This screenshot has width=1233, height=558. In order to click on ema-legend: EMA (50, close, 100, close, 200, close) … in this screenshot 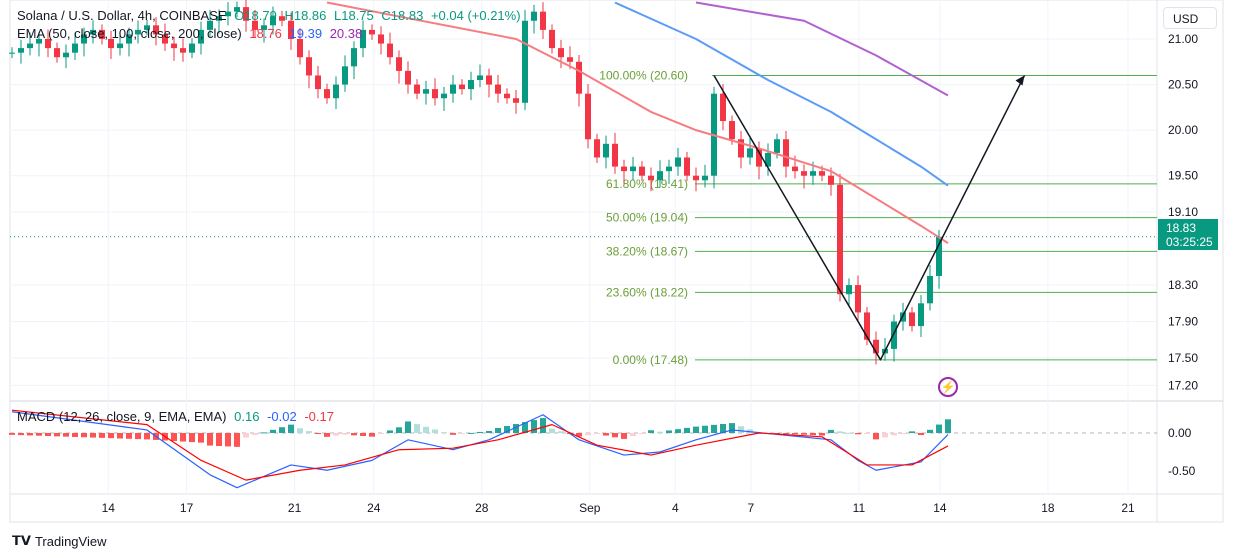, I will do `click(191, 33)`.